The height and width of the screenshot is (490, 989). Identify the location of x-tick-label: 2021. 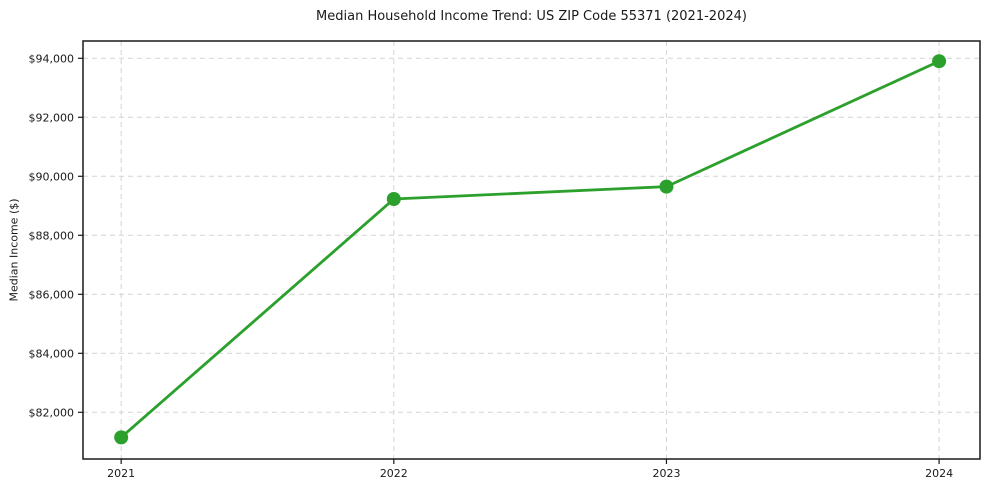
(121, 473).